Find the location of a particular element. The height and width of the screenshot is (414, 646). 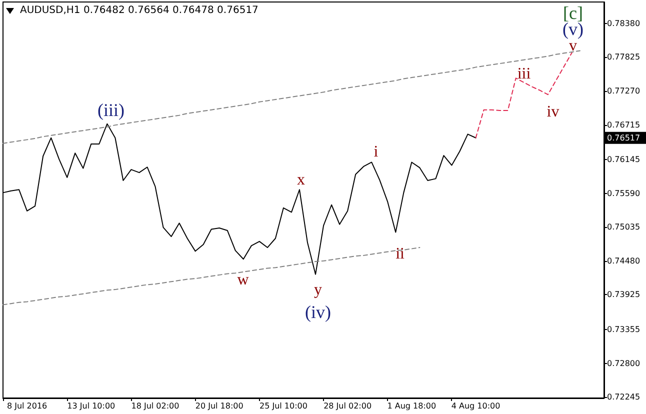

x-tick-label: 8 Jul 2016 is located at coordinates (27, 406).